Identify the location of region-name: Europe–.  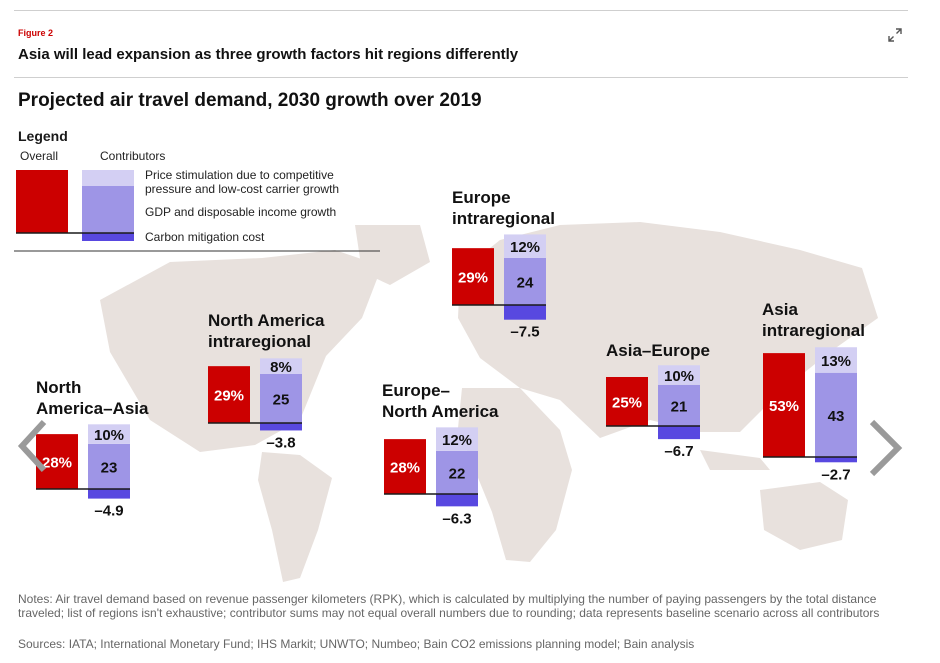
(416, 390).